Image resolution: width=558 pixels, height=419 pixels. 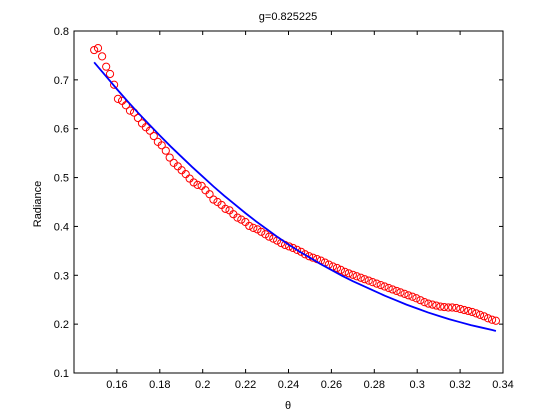 I want to click on x-tick-label: 0.34, so click(x=502, y=385).